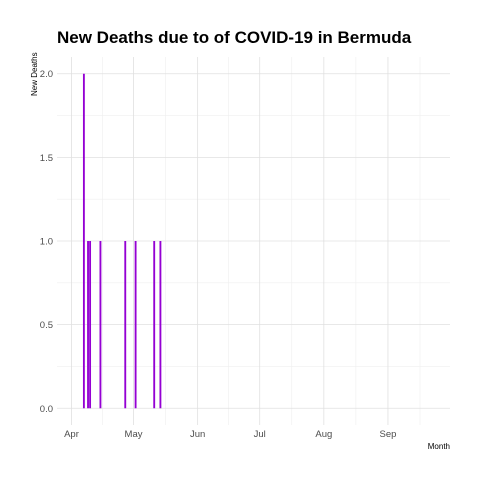 This screenshot has width=480, height=480. What do you see at coordinates (260, 434) in the screenshot?
I see `x-tick-label: Jul` at bounding box center [260, 434].